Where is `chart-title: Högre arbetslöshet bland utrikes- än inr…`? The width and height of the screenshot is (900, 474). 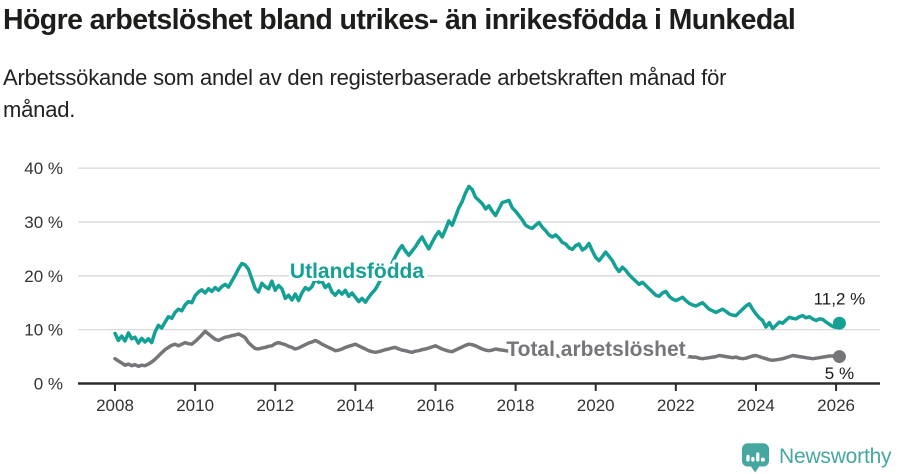
chart-title: Högre arbetslöshet bland utrikes- än inr… is located at coordinates (399, 20).